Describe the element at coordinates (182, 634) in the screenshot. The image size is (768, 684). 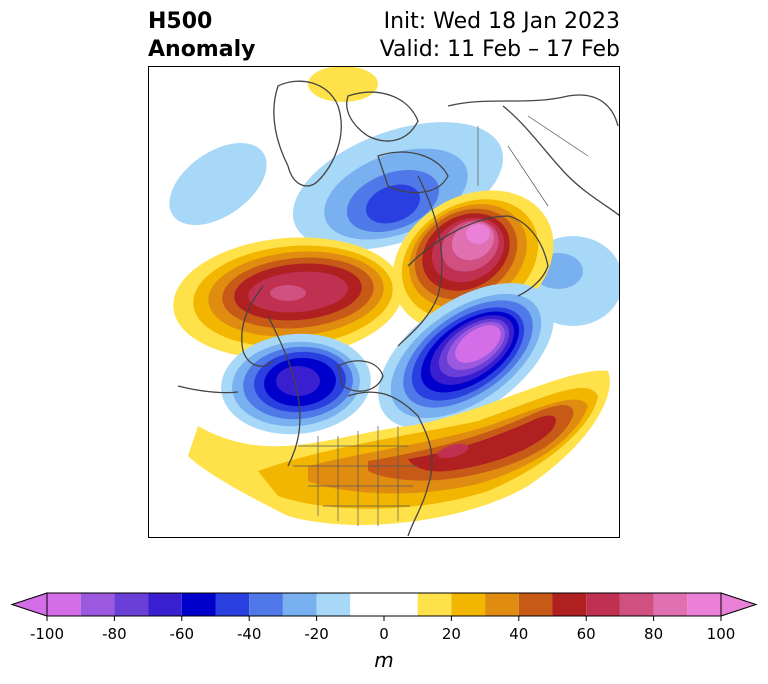
I see `colorbar-tick-label: -60` at that location.